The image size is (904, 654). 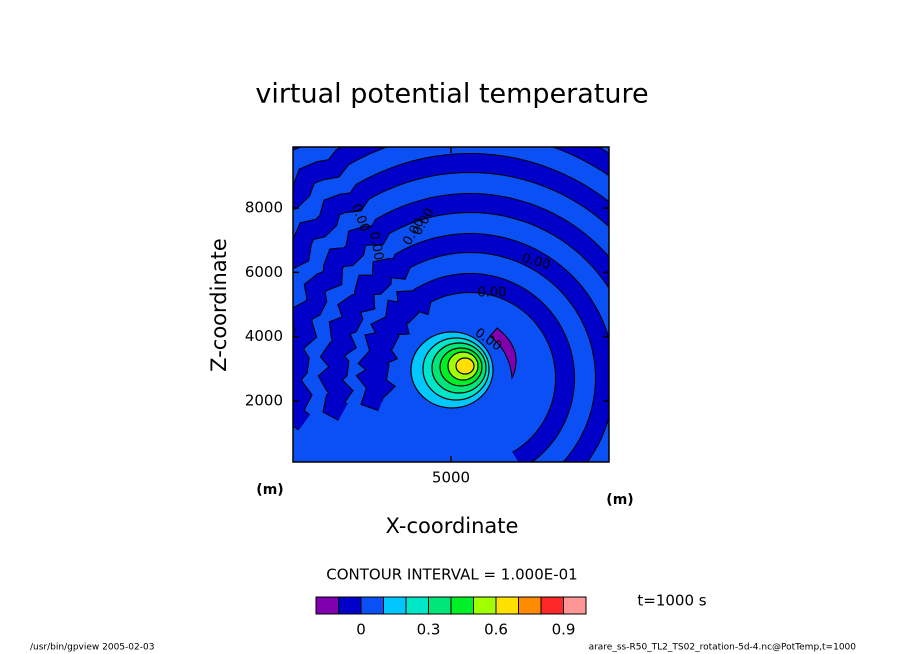 What do you see at coordinates (451, 94) in the screenshot?
I see `chart-title: virtual potential temperature` at bounding box center [451, 94].